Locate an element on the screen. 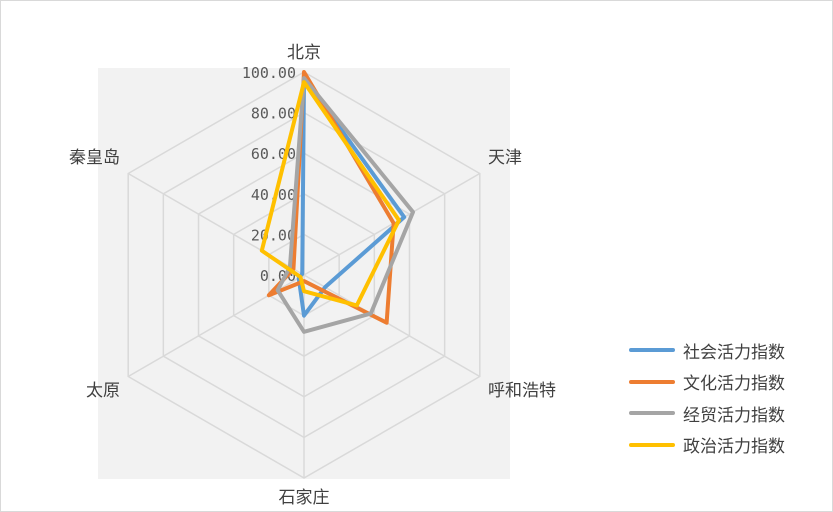 This screenshot has width=833, height=512. grid-spoke is located at coordinates (392, 326).